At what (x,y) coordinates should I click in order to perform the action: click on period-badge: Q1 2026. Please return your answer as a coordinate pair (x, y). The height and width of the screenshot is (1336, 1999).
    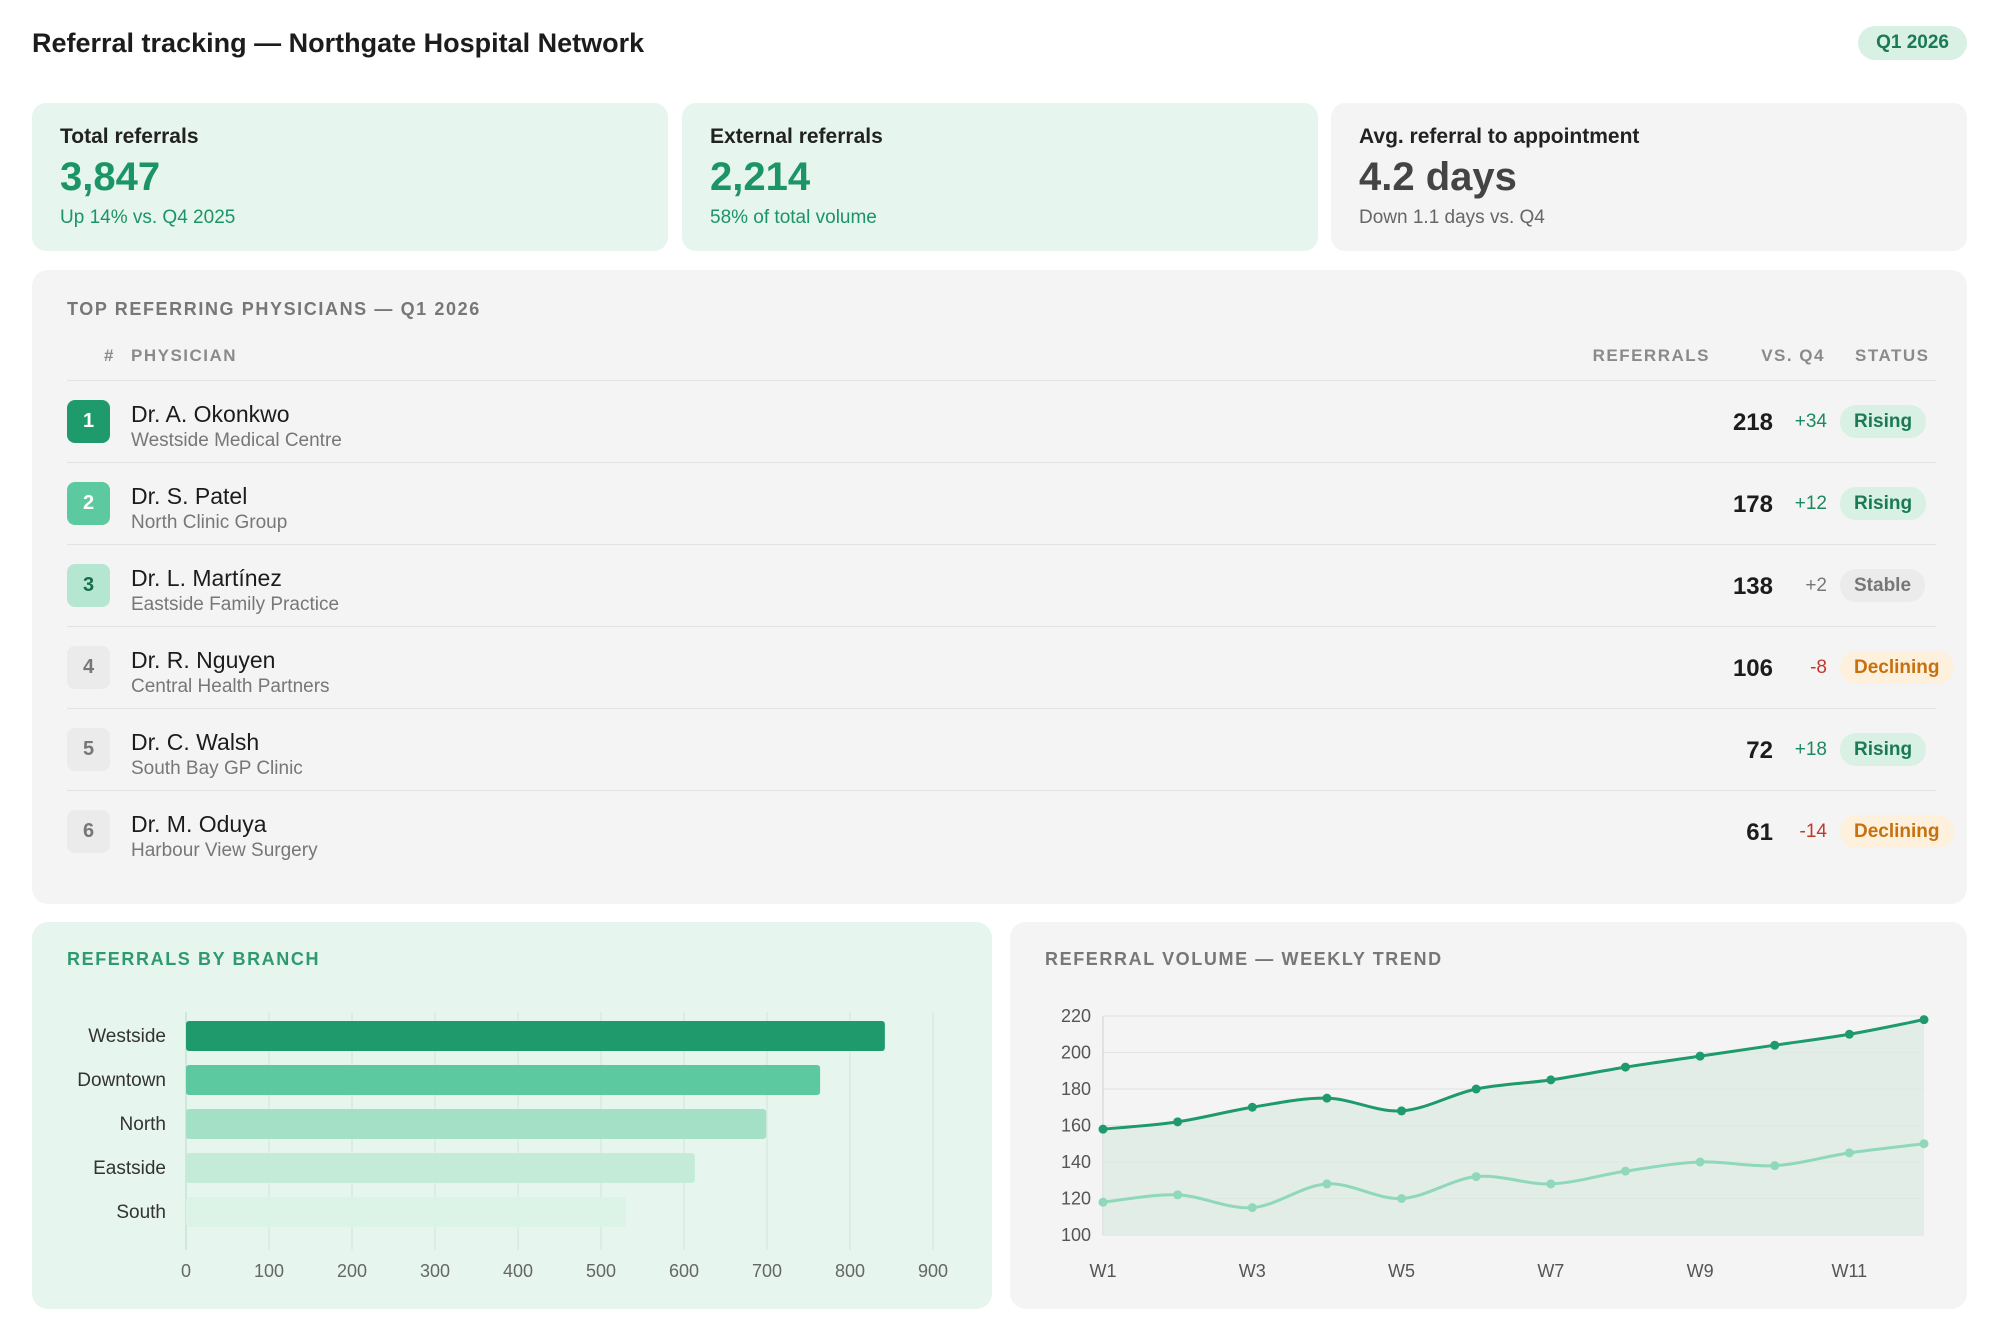
    Looking at the image, I should click on (1912, 43).